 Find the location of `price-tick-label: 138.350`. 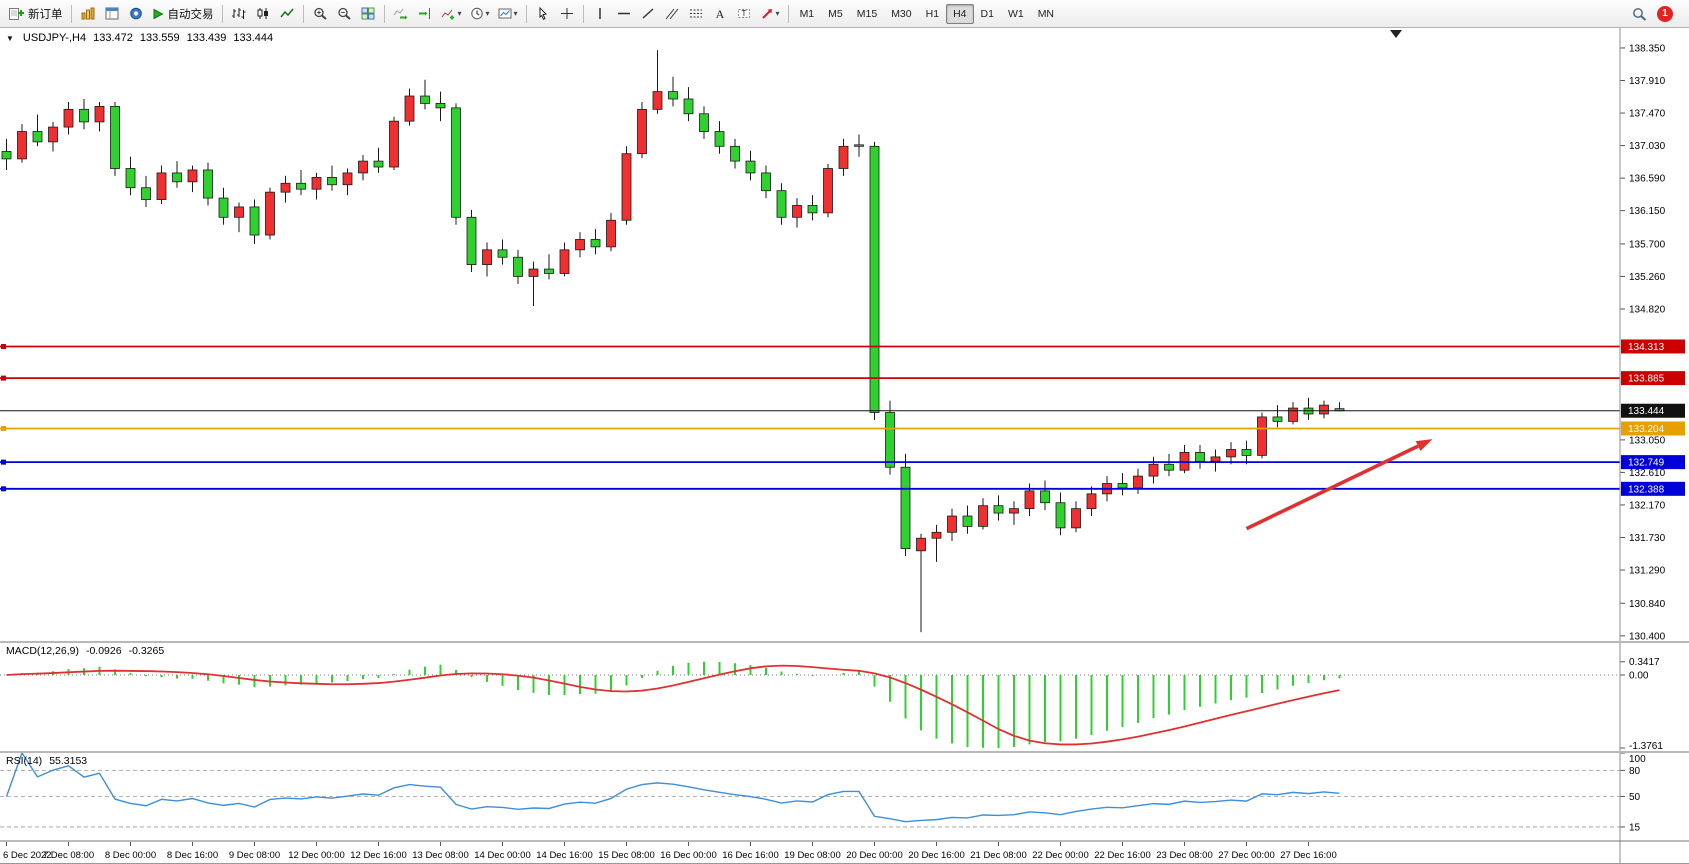

price-tick-label: 138.350 is located at coordinates (1647, 48).